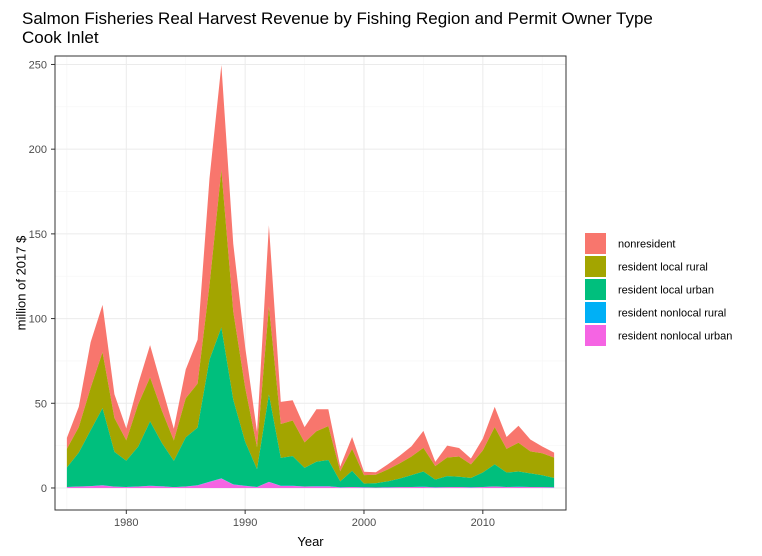 The height and width of the screenshot is (556, 762). Describe the element at coordinates (21, 282) in the screenshot. I see `y-axis-title: million of 2017 $` at that location.